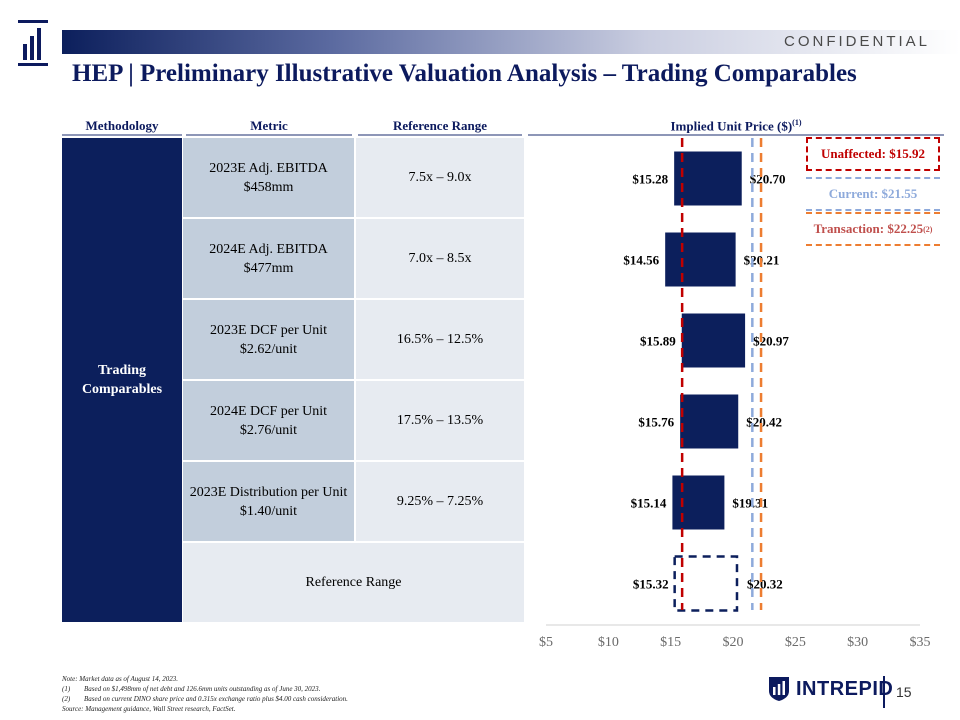 The height and width of the screenshot is (720, 960). I want to click on bar-low-label: $15.89, so click(658, 341).